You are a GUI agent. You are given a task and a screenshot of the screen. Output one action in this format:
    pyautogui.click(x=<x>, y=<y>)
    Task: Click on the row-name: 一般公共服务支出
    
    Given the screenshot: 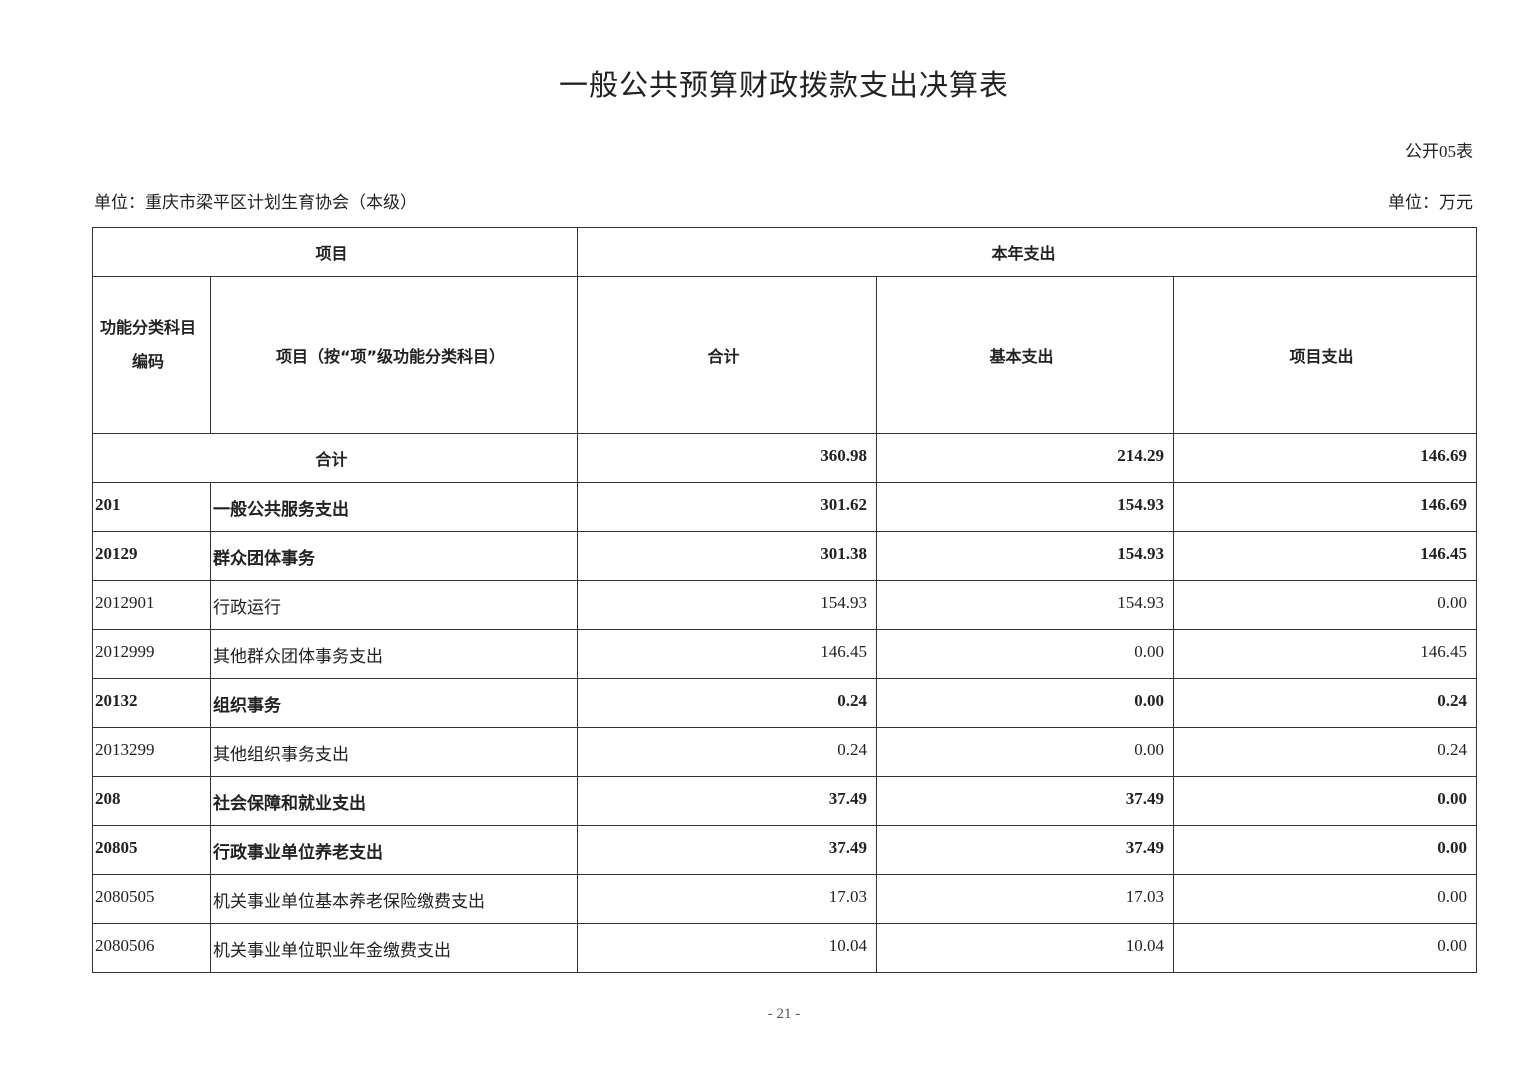 What is the action you would take?
    pyautogui.click(x=394, y=507)
    